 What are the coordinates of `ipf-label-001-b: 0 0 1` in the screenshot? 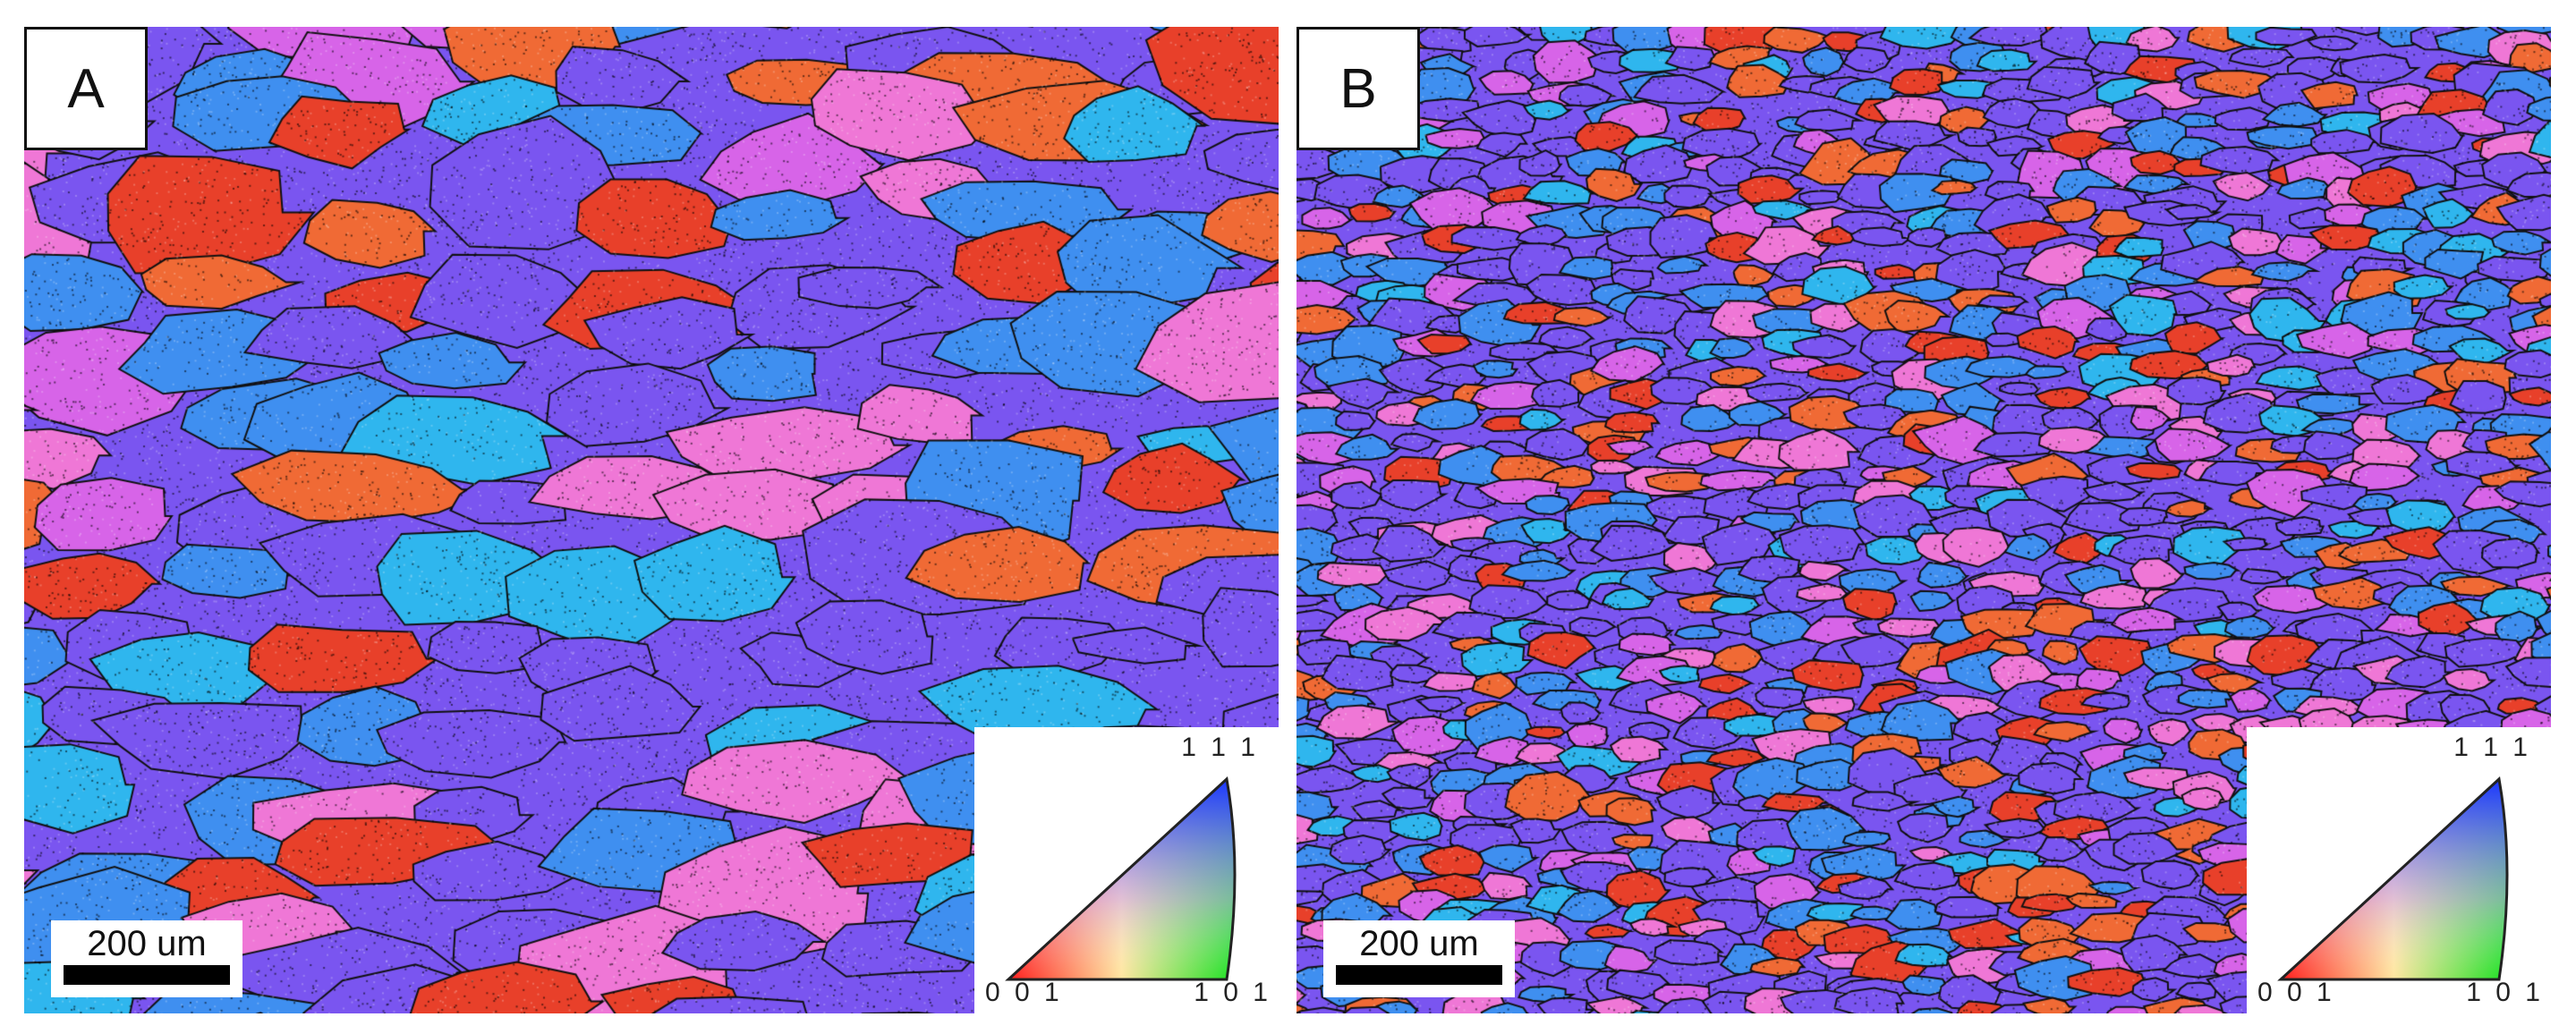 It's located at (2296, 993).